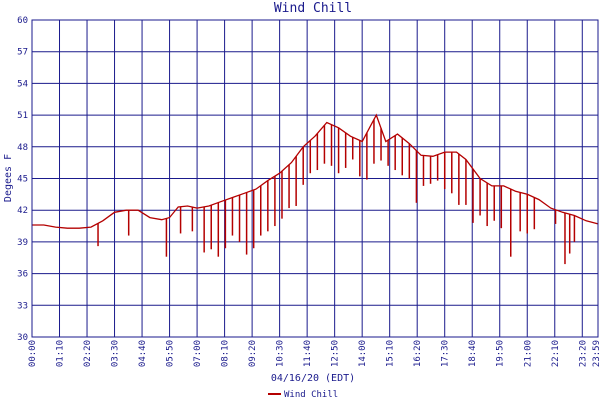  Describe the element at coordinates (22, 21) in the screenshot. I see `y-tick-label: 60` at that location.